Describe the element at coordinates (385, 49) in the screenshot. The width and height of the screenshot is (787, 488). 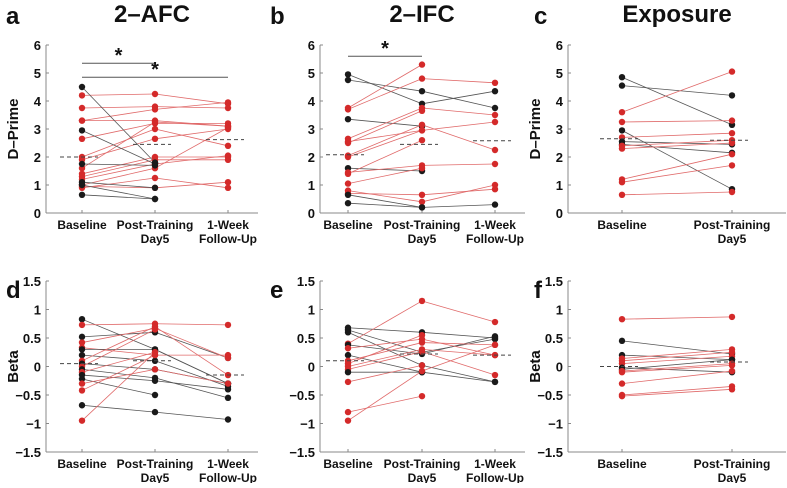
I see `significance-star: *` at that location.